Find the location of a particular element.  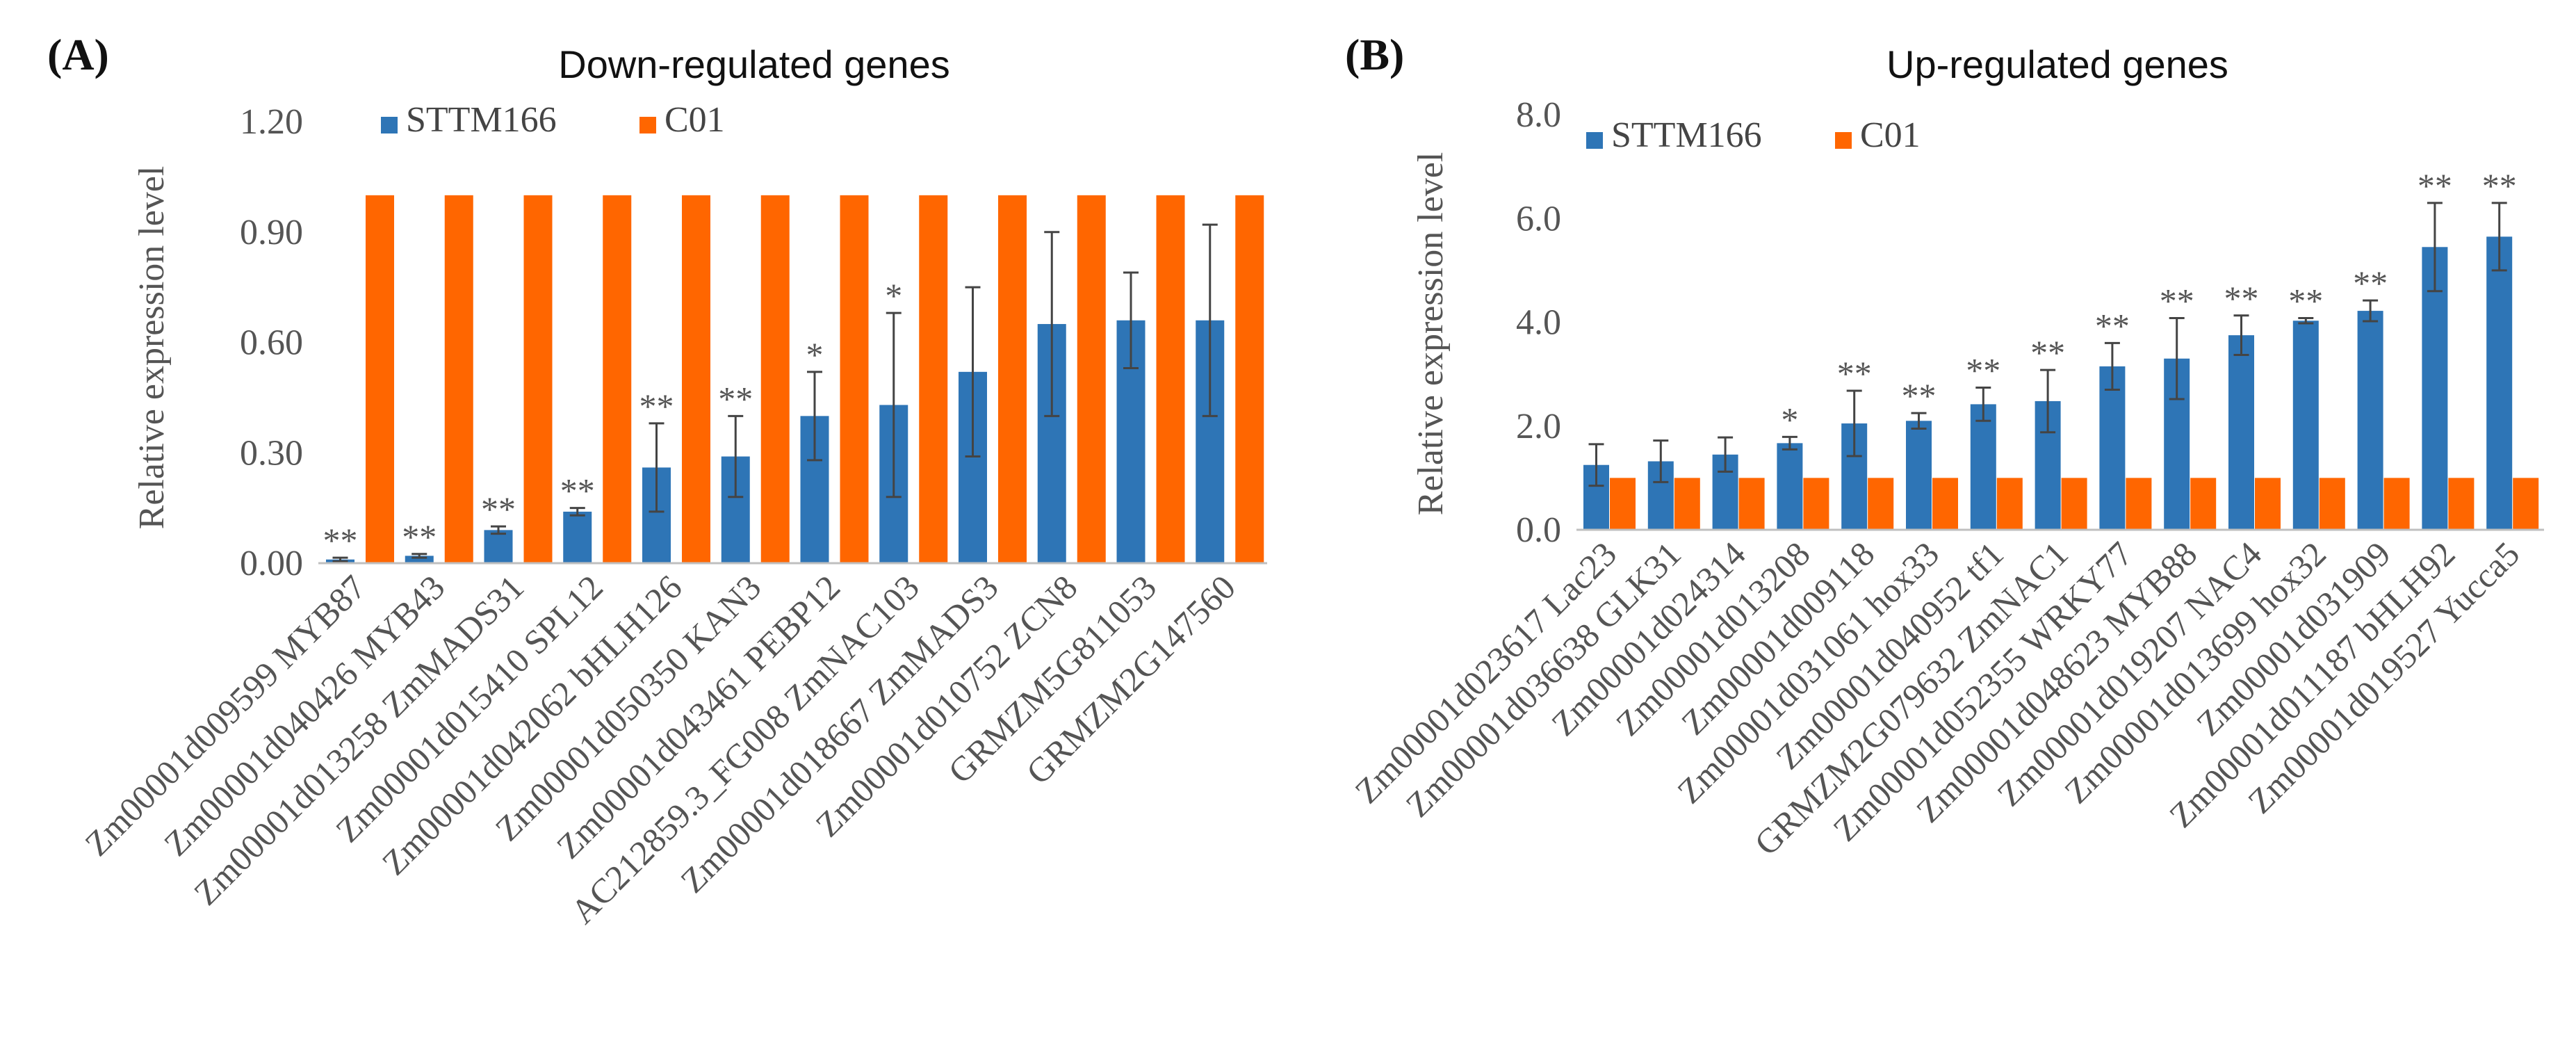

y-tick-label-a: 0.60 is located at coordinates (271, 343).